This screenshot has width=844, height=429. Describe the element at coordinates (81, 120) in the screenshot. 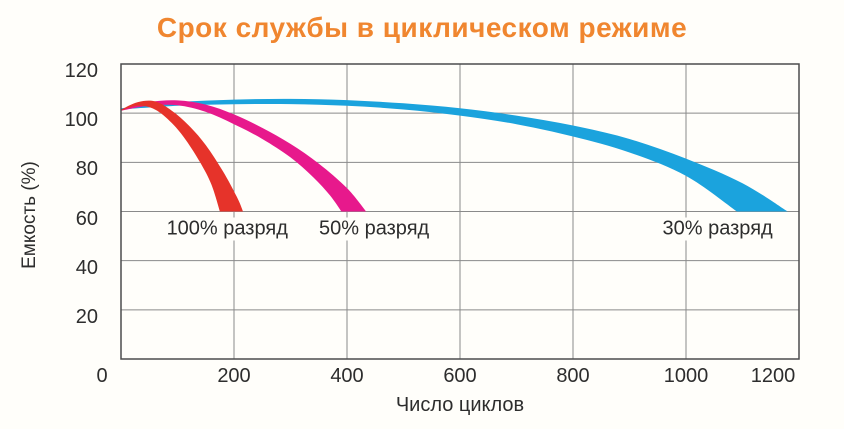

I see `y-tick: 100` at that location.